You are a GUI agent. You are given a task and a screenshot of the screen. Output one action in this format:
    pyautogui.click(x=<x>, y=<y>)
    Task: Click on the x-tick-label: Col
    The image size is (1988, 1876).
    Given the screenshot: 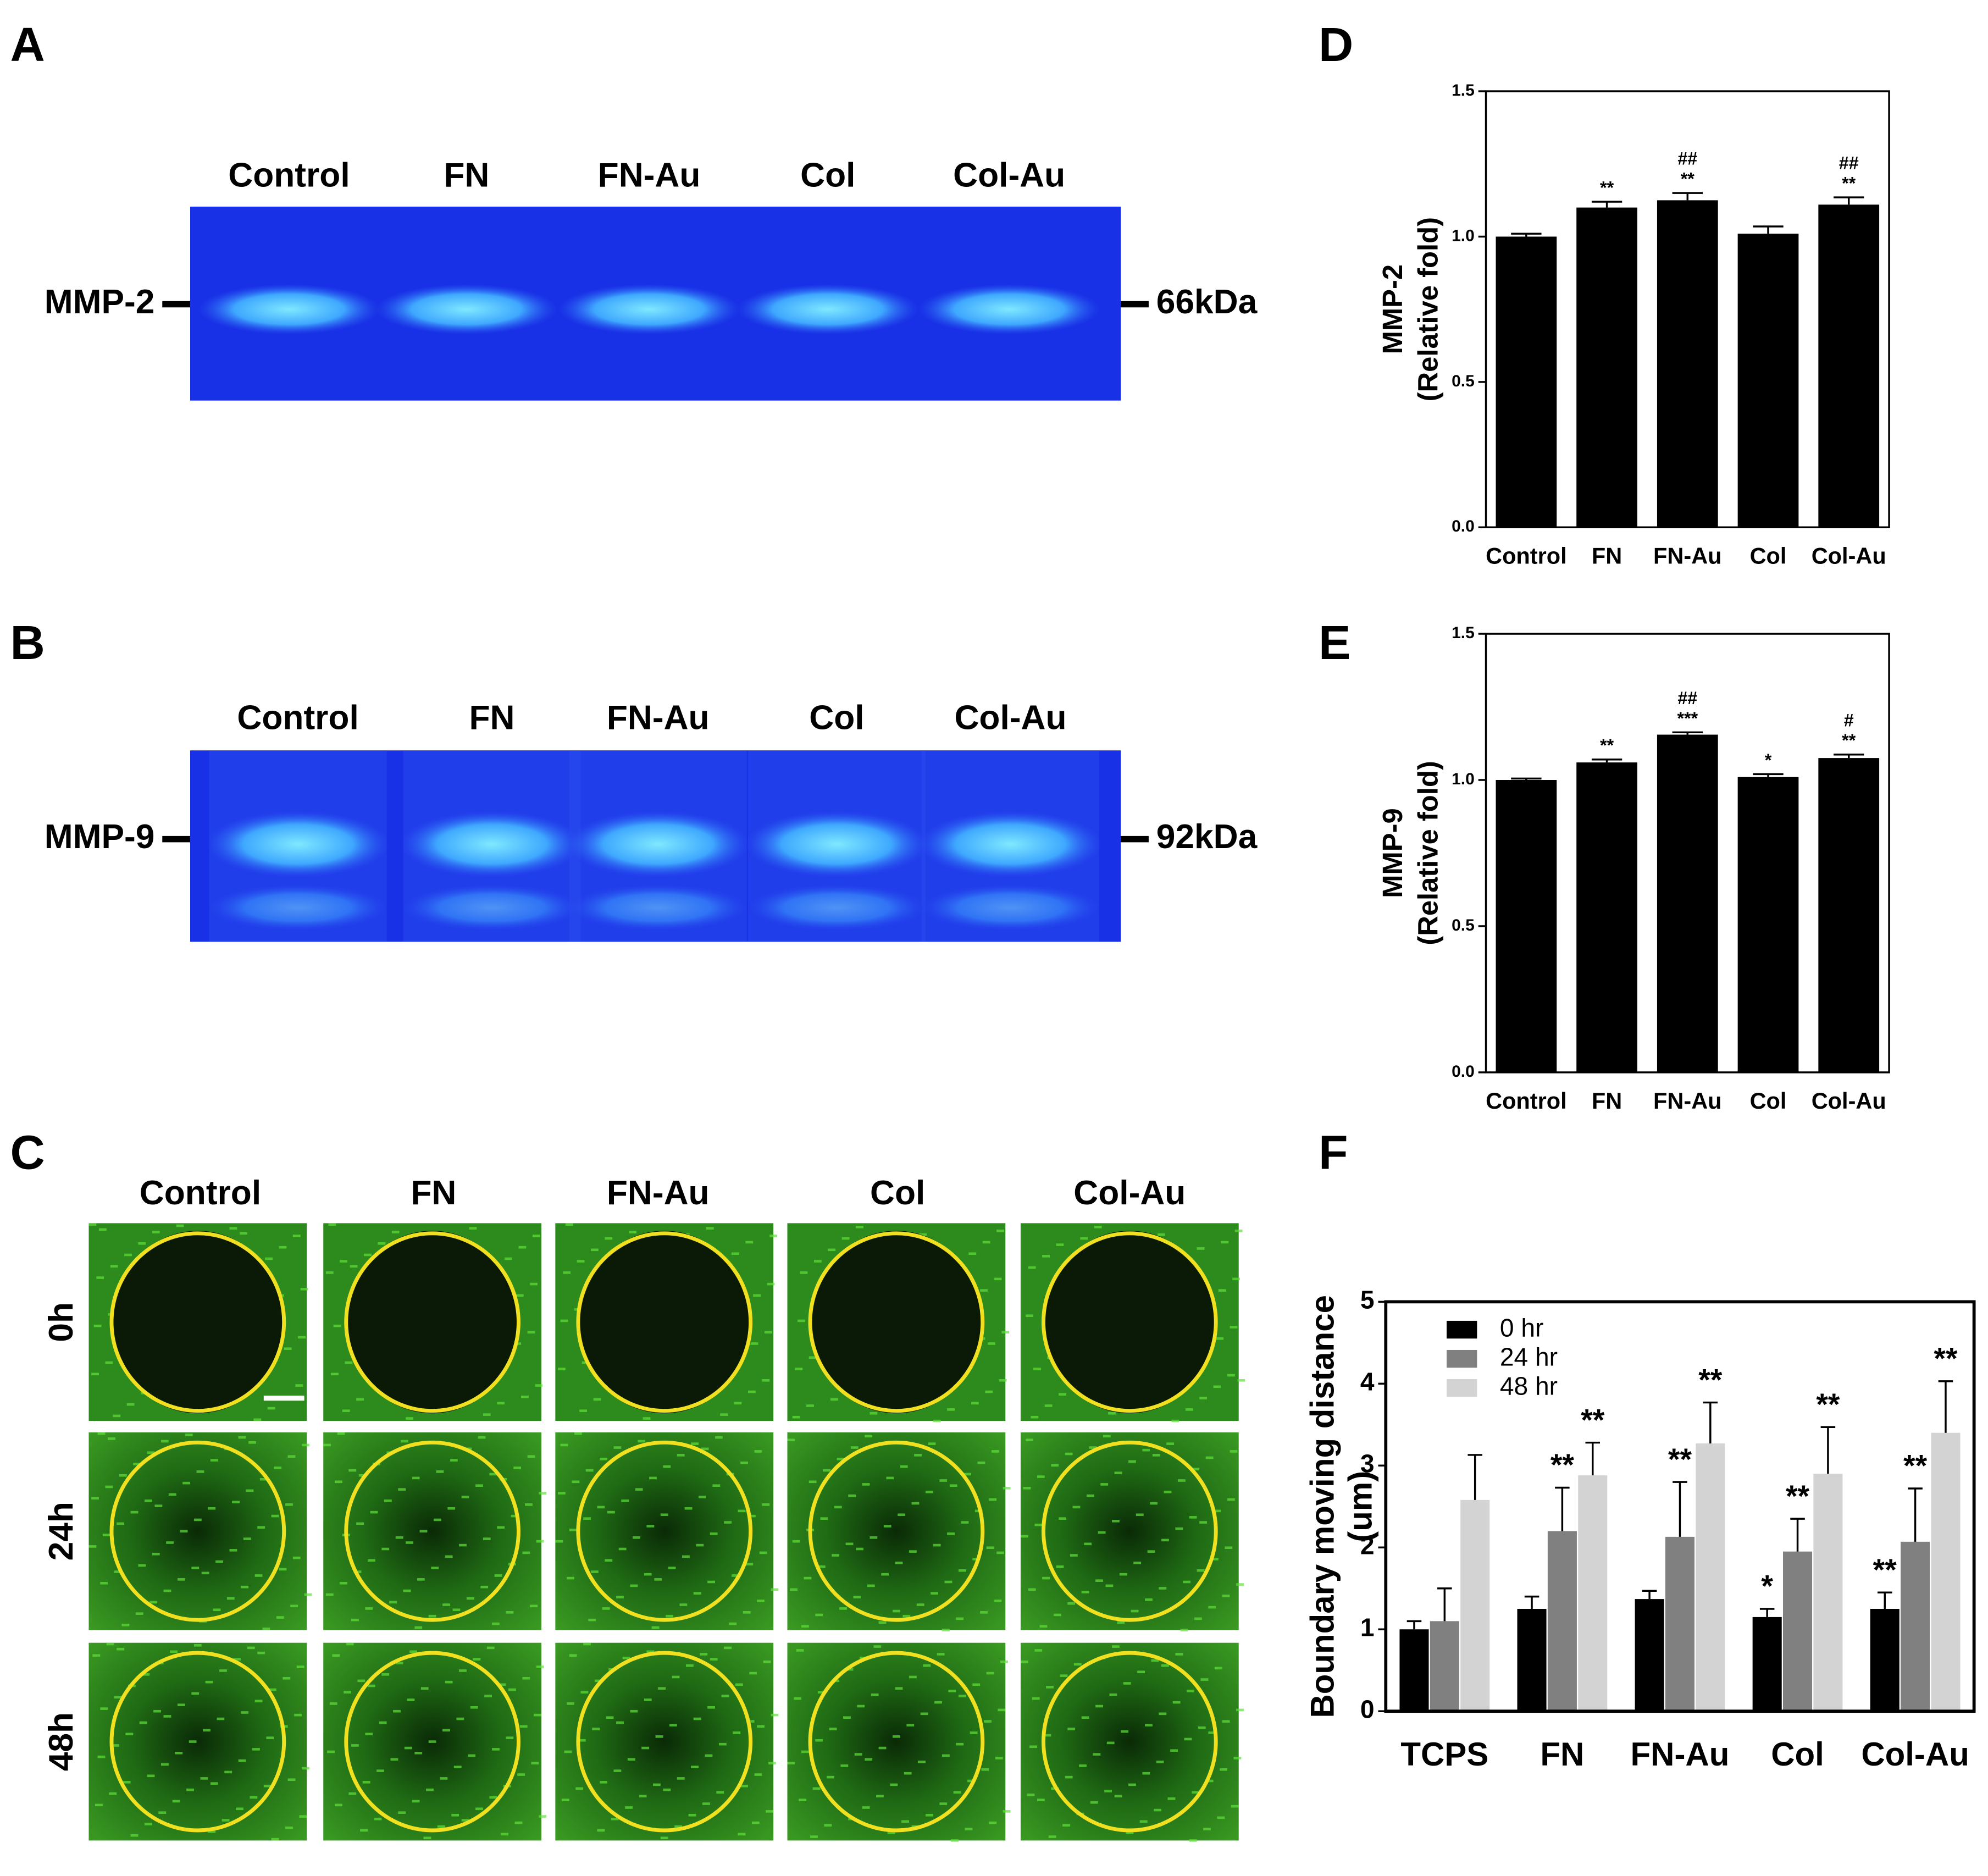 What is the action you would take?
    pyautogui.click(x=1768, y=556)
    